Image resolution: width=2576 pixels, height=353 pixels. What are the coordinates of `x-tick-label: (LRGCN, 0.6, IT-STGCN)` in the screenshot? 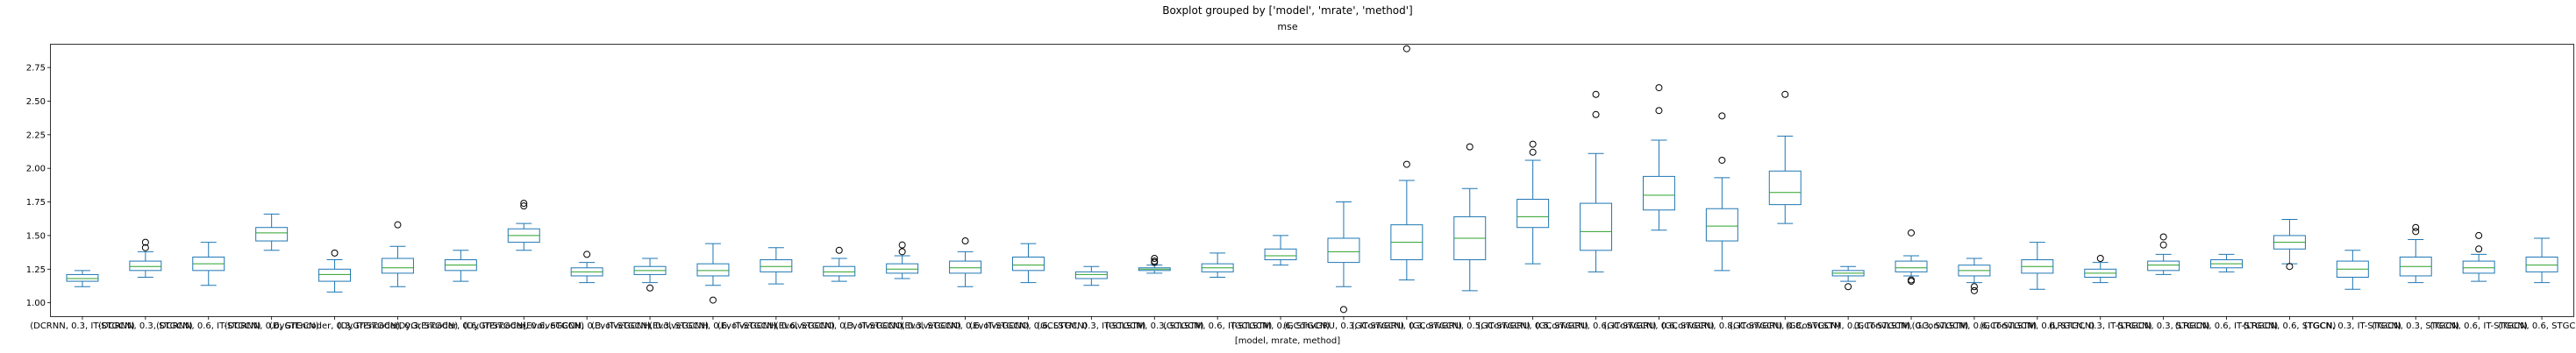 It's located at (2227, 326).